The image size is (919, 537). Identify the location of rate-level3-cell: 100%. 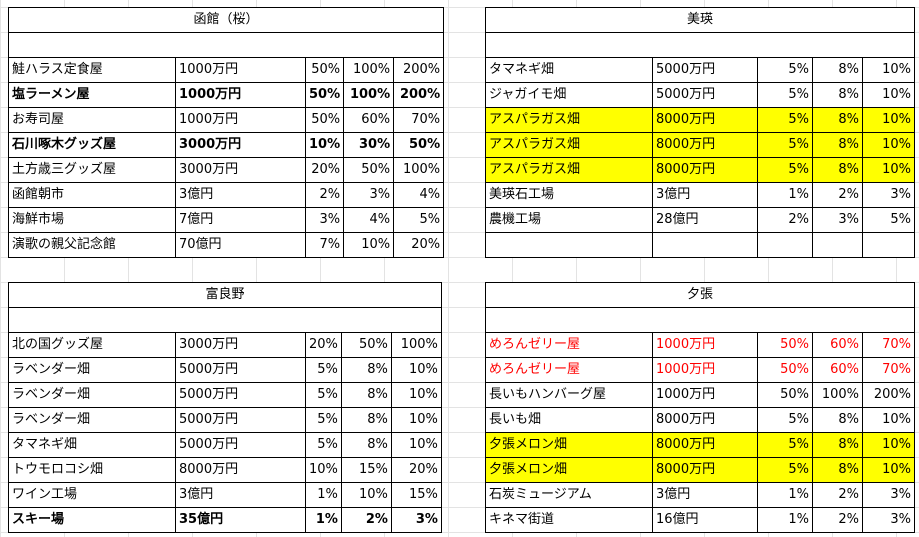
(419, 170).